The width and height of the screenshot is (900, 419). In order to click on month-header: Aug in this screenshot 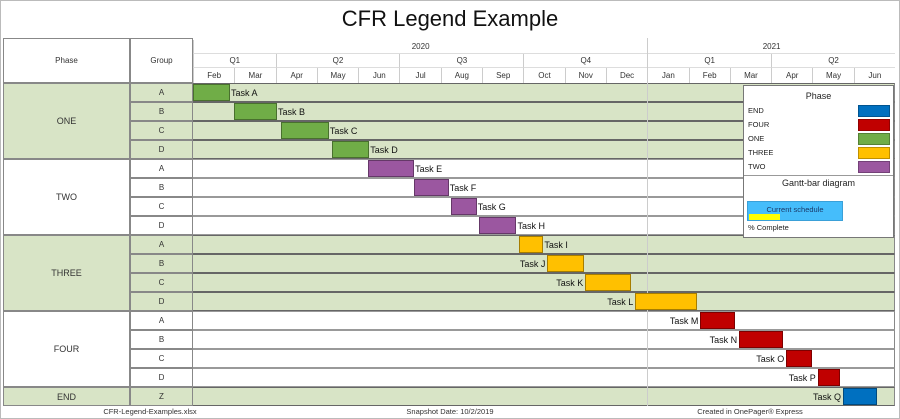, I will do `click(461, 75)`.